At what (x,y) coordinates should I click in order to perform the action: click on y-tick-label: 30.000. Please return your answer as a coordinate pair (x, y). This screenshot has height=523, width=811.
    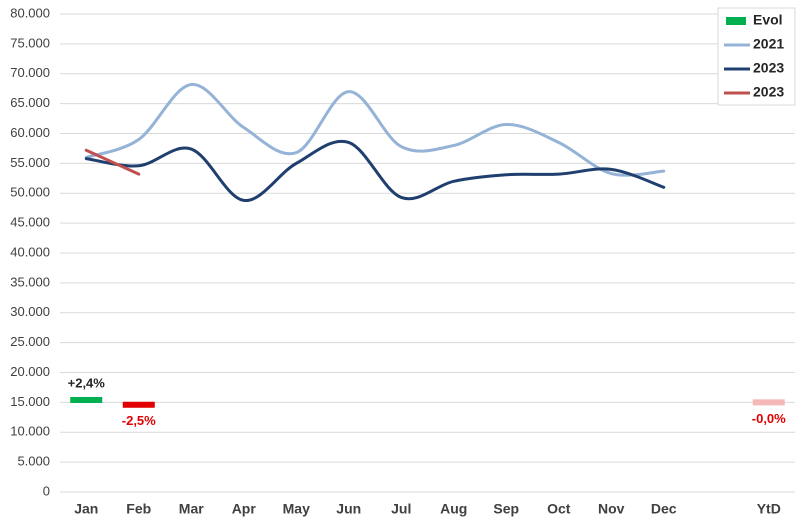
    Looking at the image, I should click on (30, 311).